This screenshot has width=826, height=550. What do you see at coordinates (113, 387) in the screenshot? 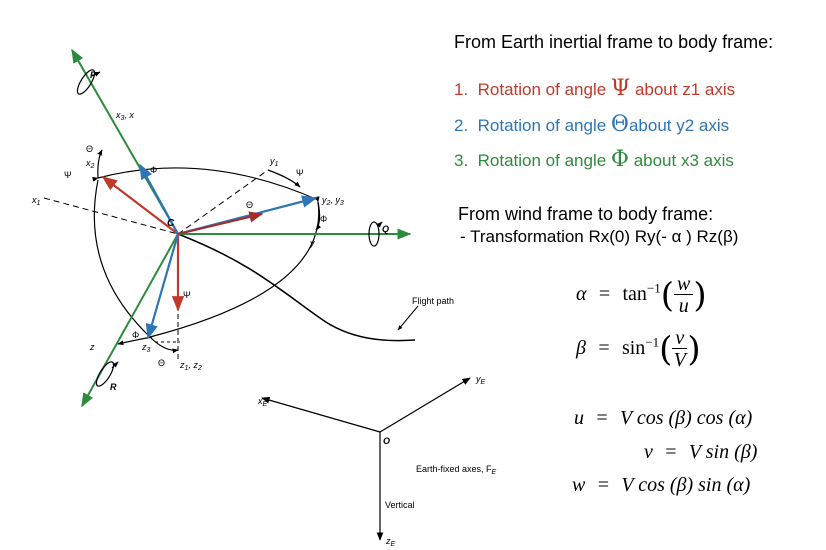
I see `label-R: R` at bounding box center [113, 387].